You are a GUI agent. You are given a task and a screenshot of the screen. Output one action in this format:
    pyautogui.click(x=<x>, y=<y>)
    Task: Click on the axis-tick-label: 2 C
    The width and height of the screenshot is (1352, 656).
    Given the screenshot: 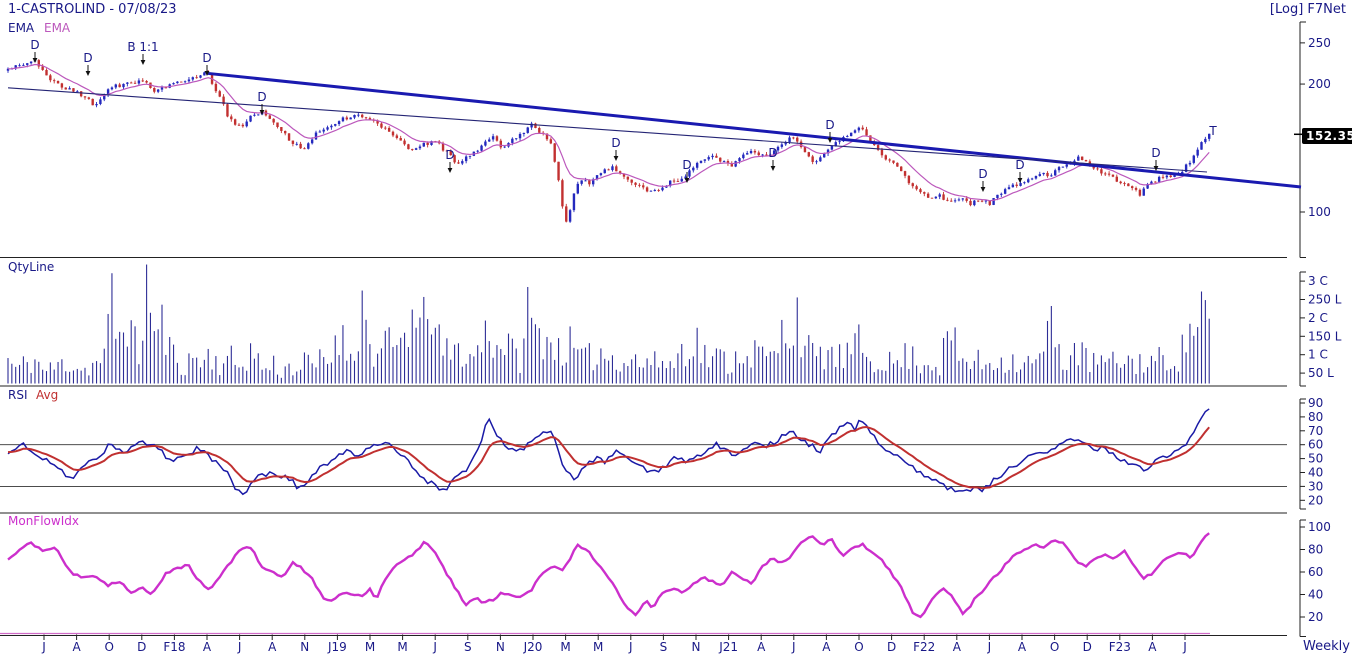 What is the action you would take?
    pyautogui.click(x=1318, y=318)
    